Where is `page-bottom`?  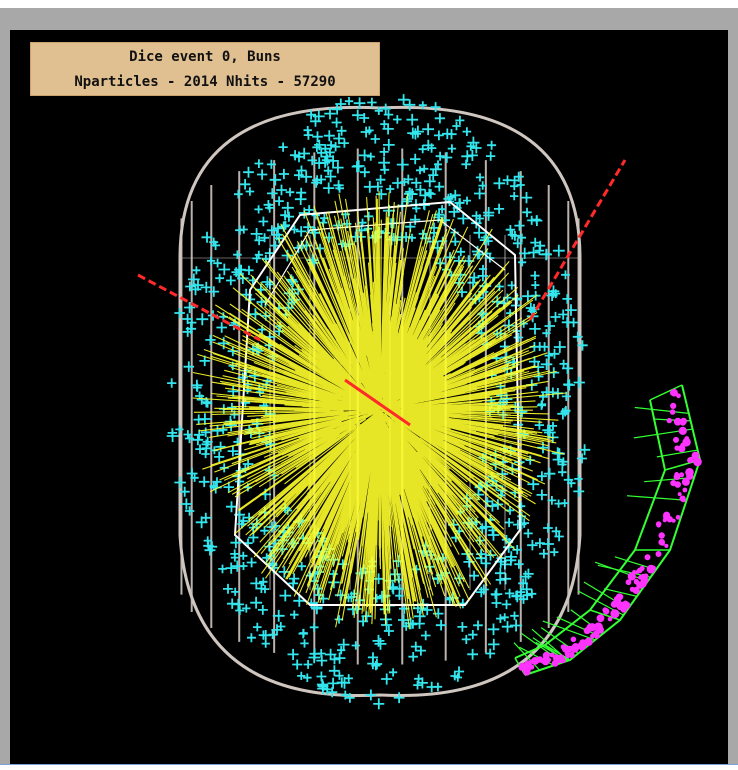
page-bottom is located at coordinates (369, 767).